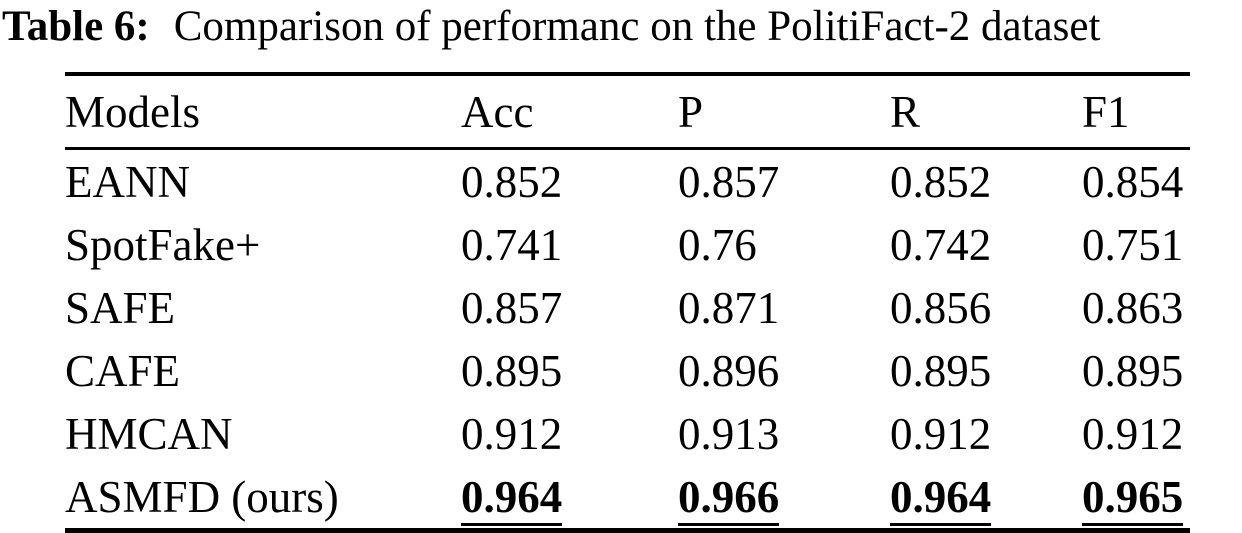  I want to click on value-cell: 0.871, so click(729, 307).